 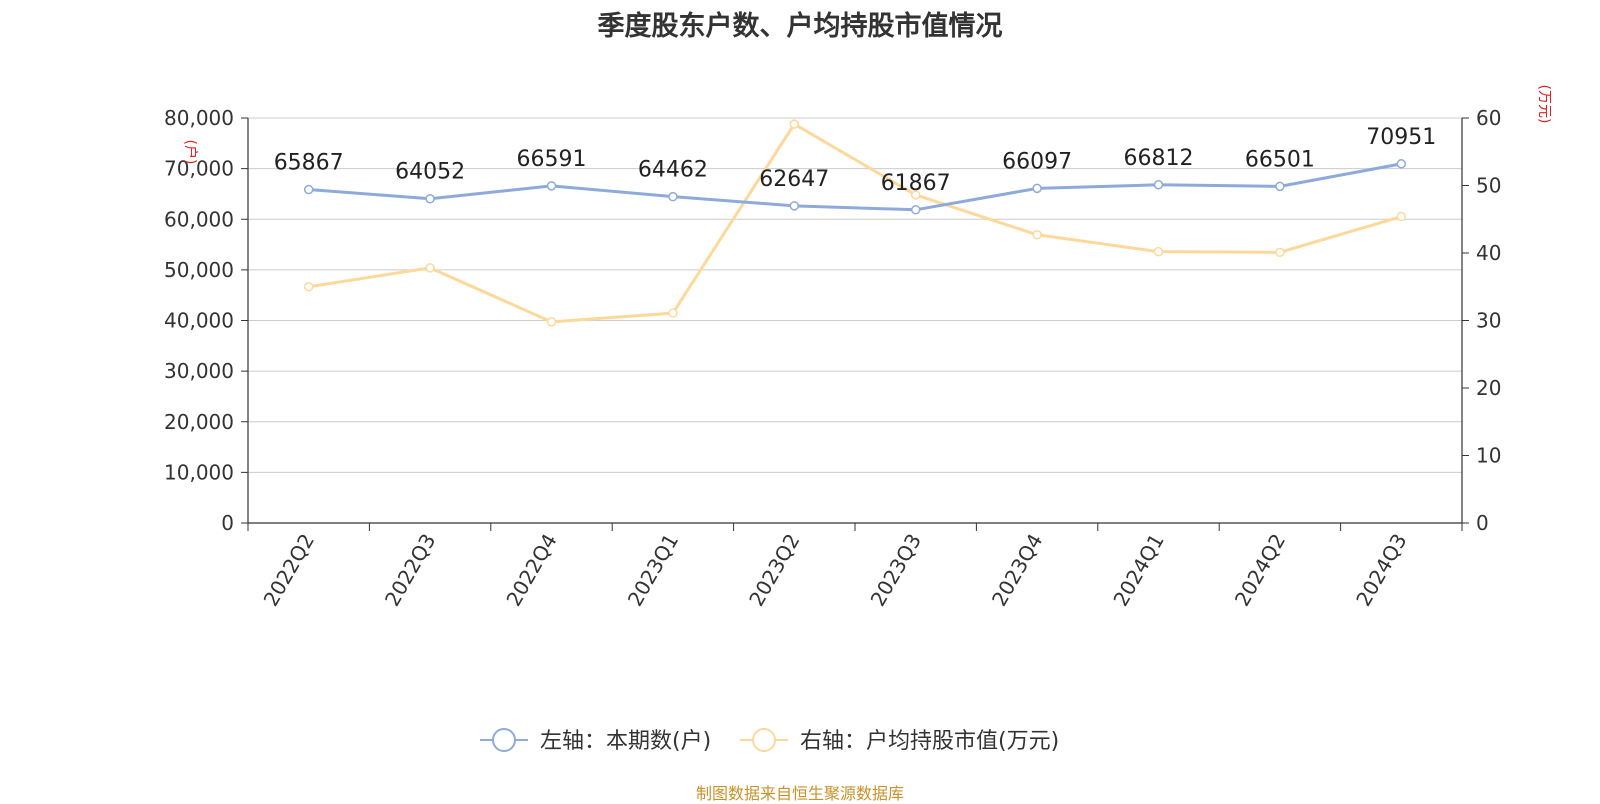 What do you see at coordinates (1488, 456) in the screenshot?
I see `right-axis-tick-label: 10` at bounding box center [1488, 456].